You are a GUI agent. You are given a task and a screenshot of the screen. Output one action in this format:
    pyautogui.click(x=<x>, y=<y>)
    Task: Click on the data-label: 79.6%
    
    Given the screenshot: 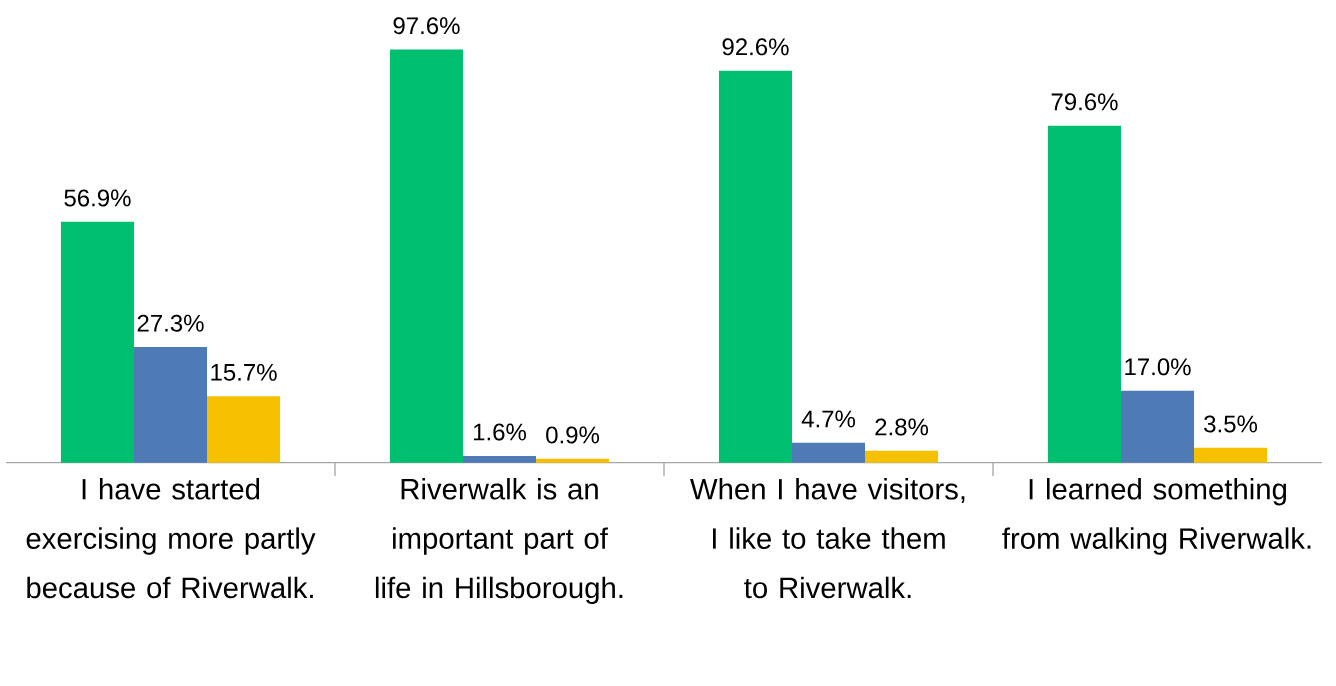 What is the action you would take?
    pyautogui.click(x=1084, y=102)
    